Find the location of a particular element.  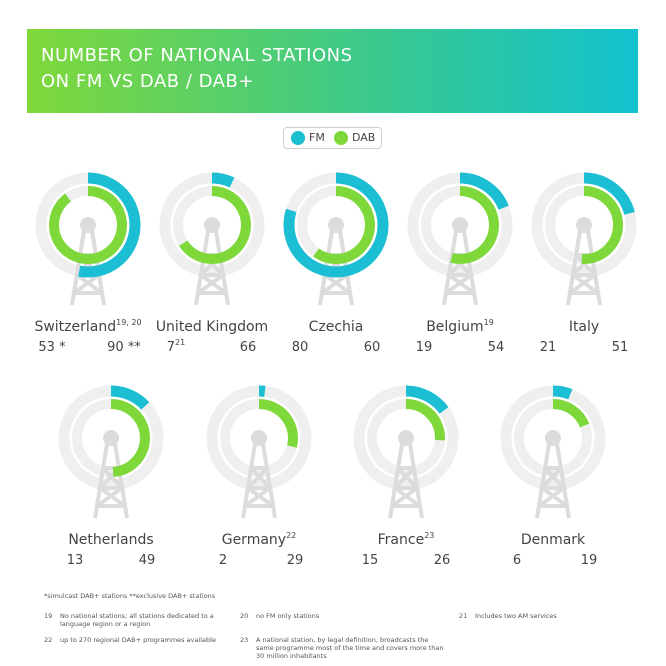

fm-value-label: 13 is located at coordinates (75, 560).